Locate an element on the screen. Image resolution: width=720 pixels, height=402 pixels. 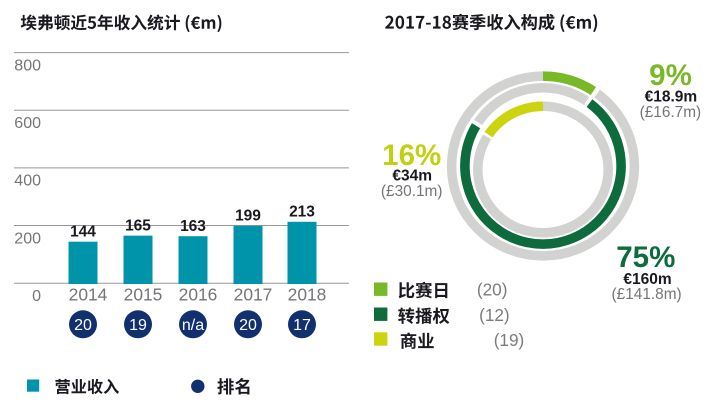
svg-text: (20) is located at coordinates (492, 289).